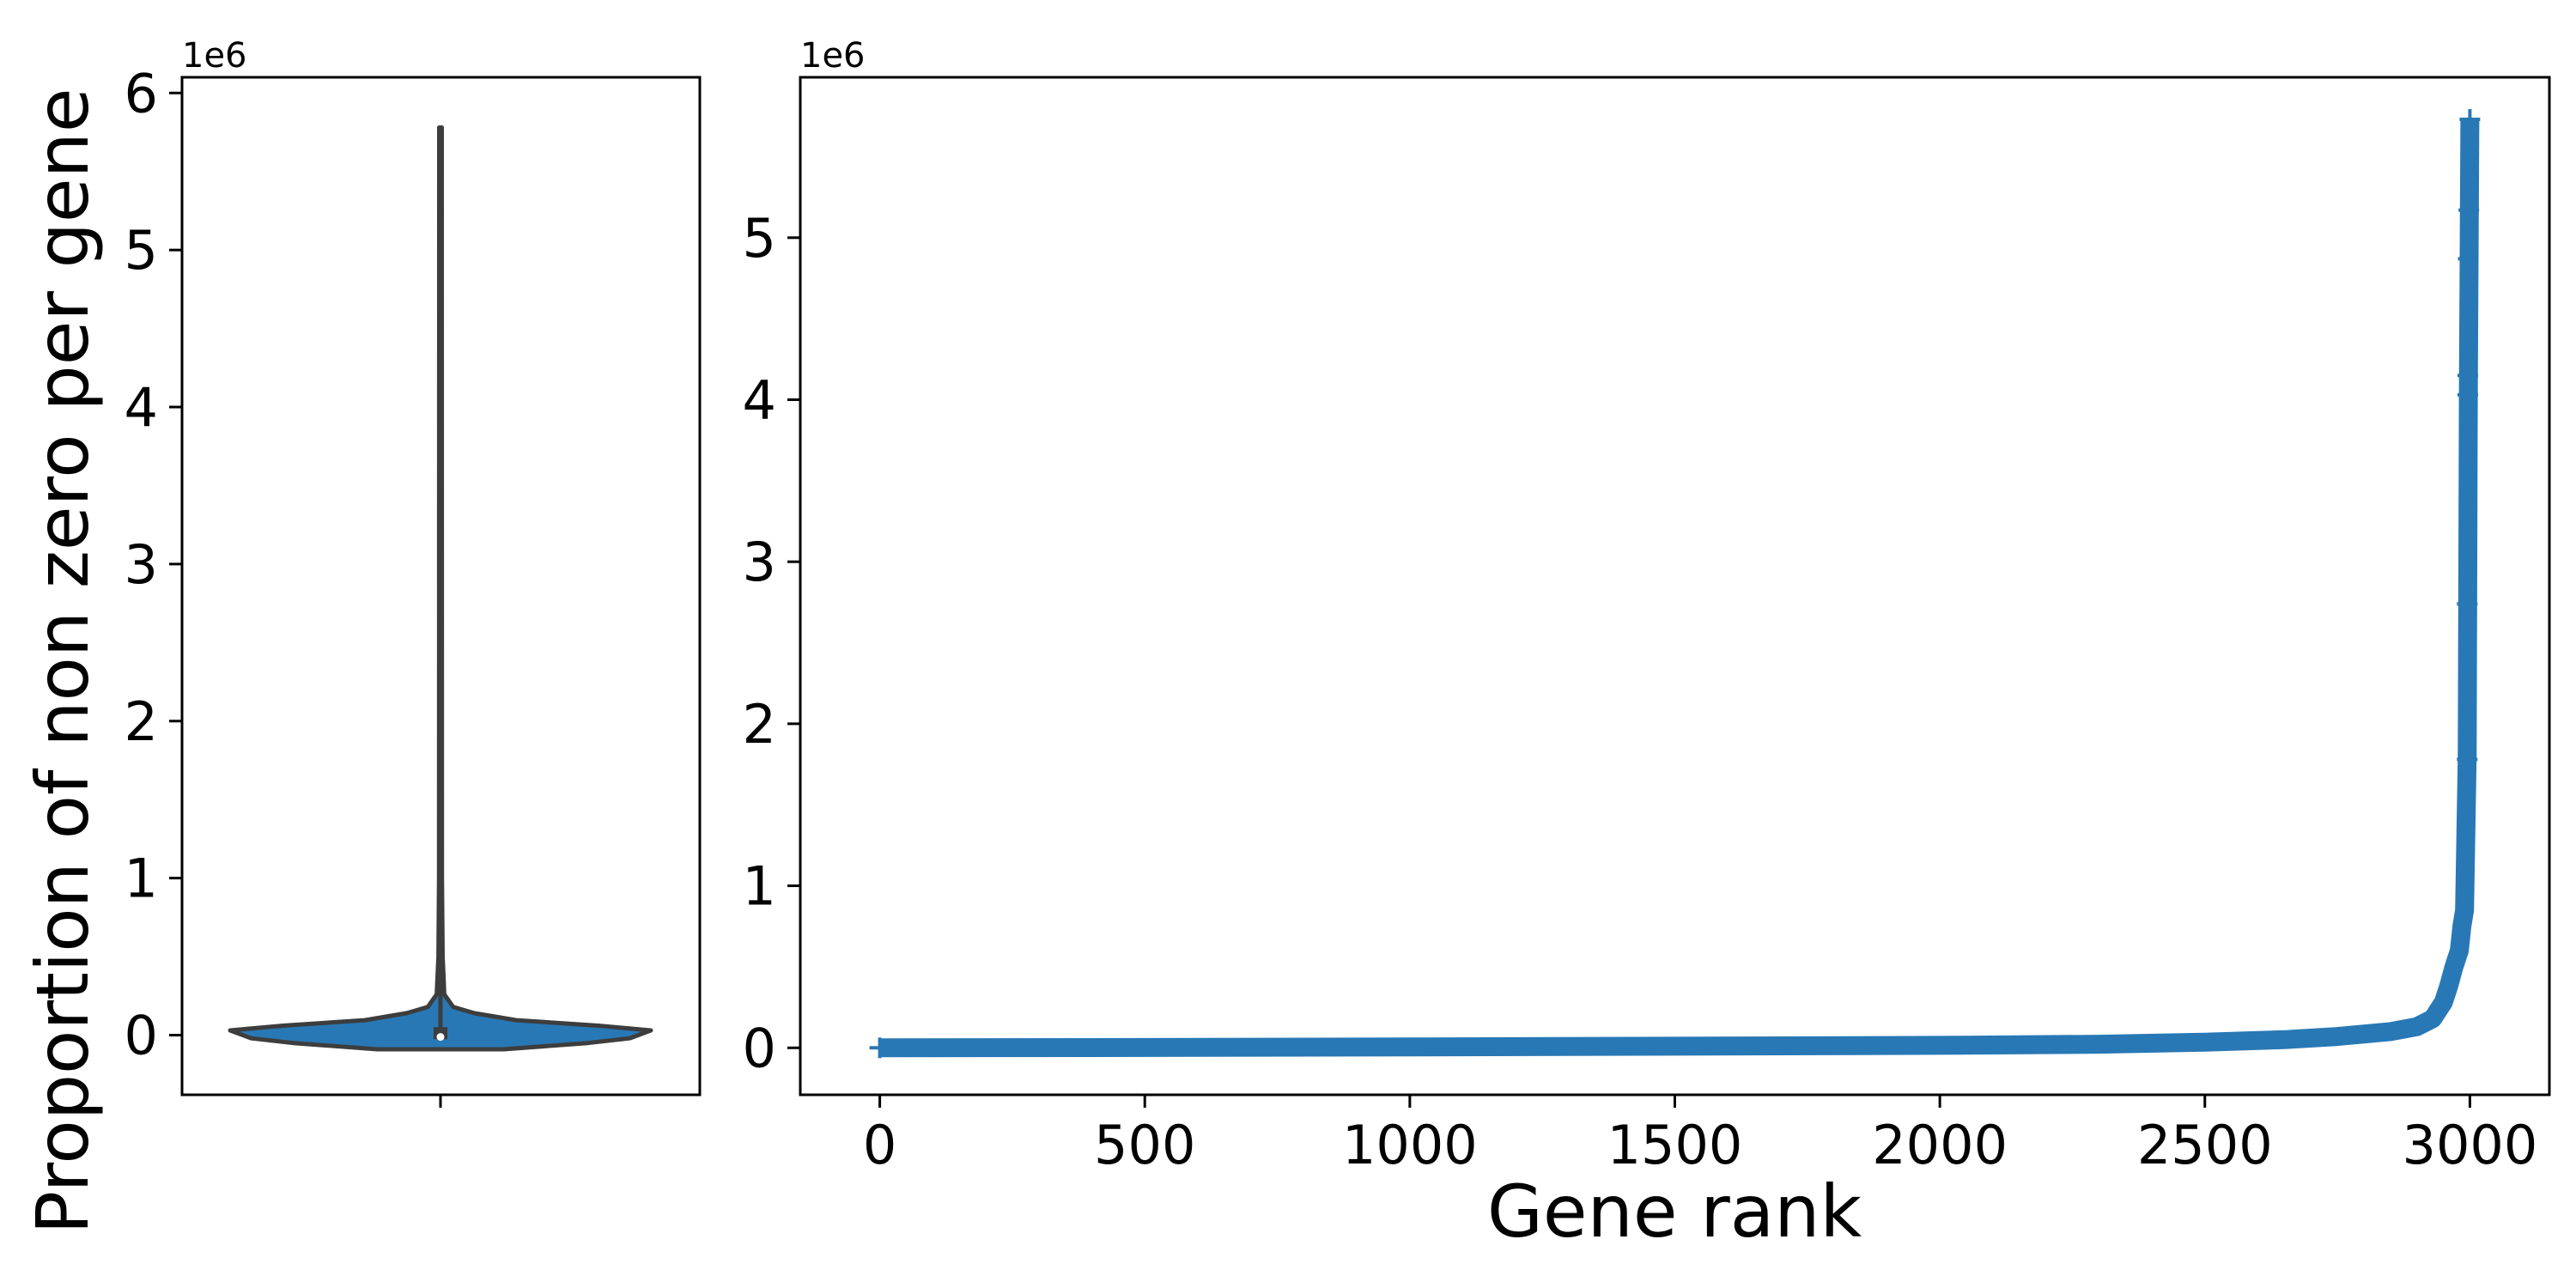  I want to click on violin-y-tick-label: 2, so click(142, 722).